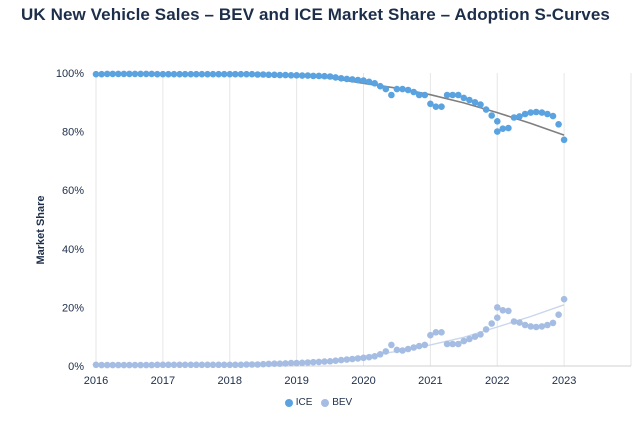 The image size is (637, 423). What do you see at coordinates (73, 191) in the screenshot?
I see `y-tick-label: 60%` at bounding box center [73, 191].